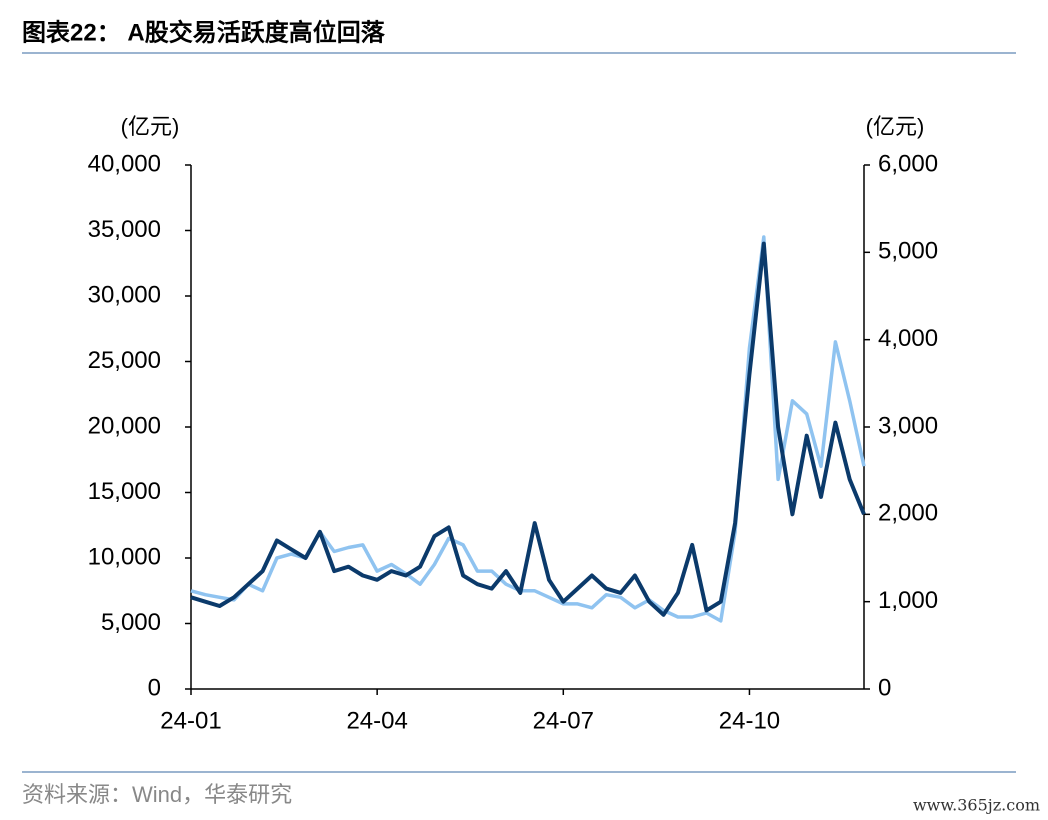 The height and width of the screenshot is (820, 1048). Describe the element at coordinates (908, 338) in the screenshot. I see `y2-tick-label: 4,000` at that location.